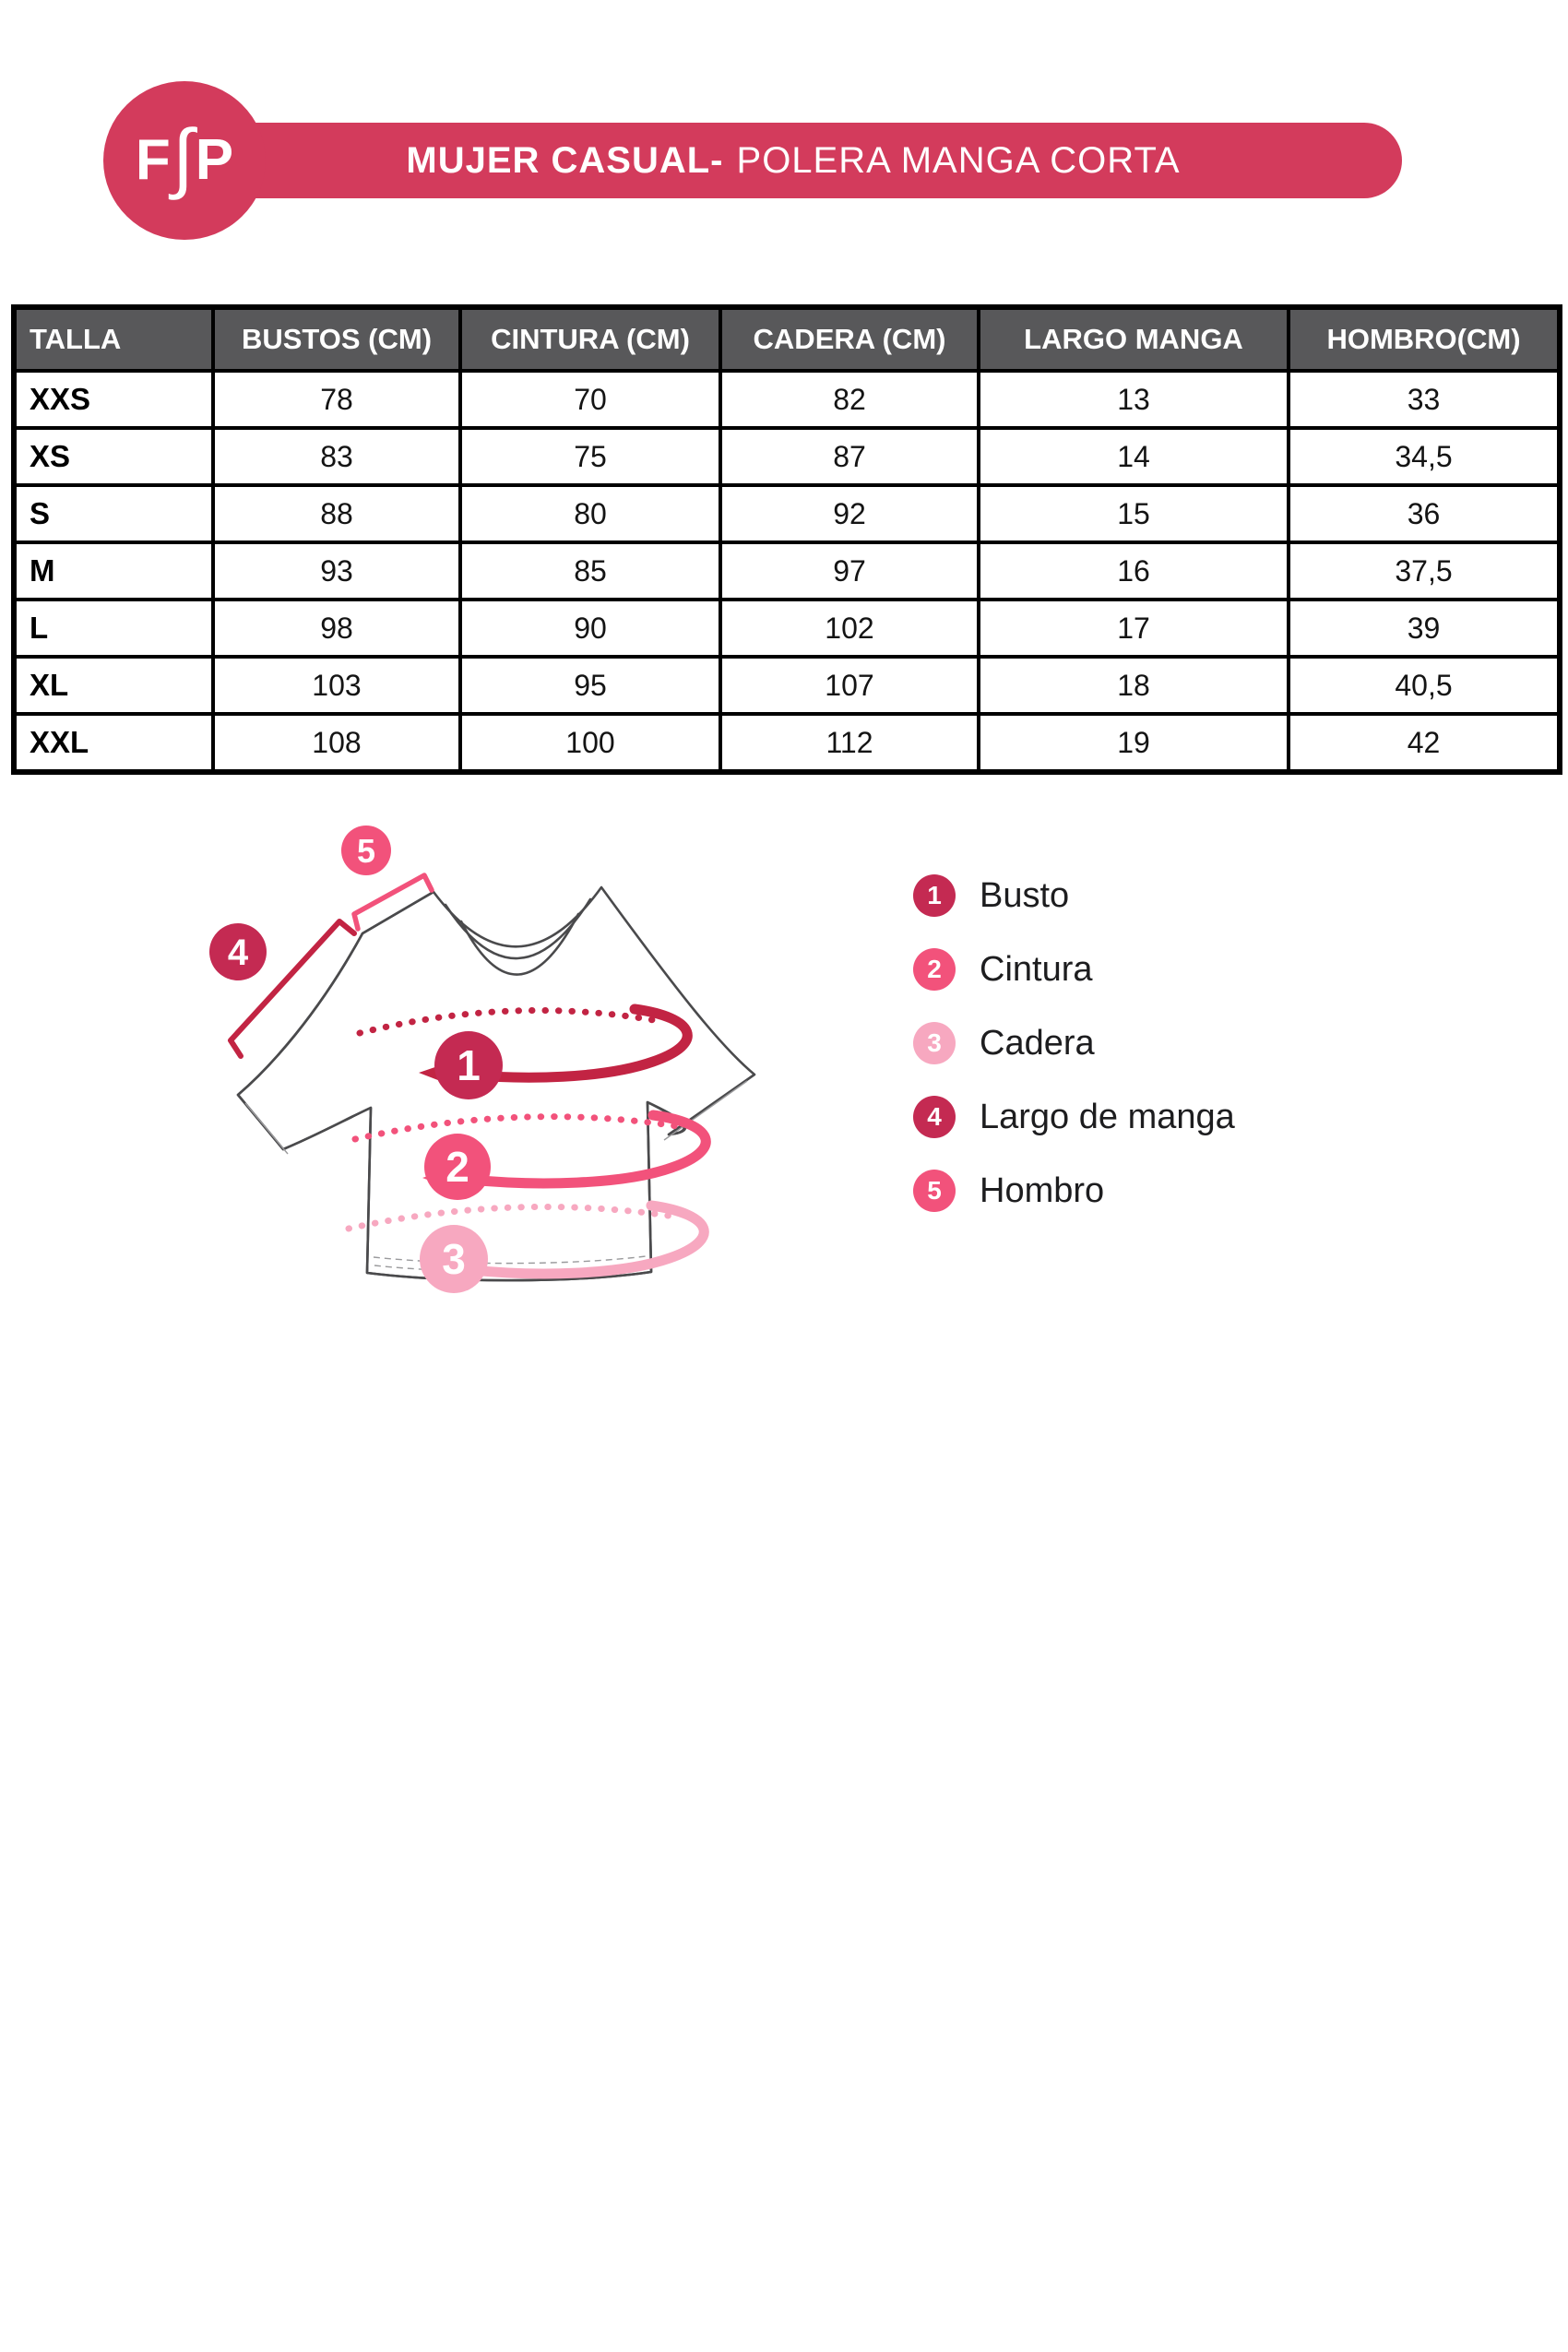 This screenshot has height=2352, width=1568. What do you see at coordinates (113, 456) in the screenshot?
I see `size-label: XS` at bounding box center [113, 456].